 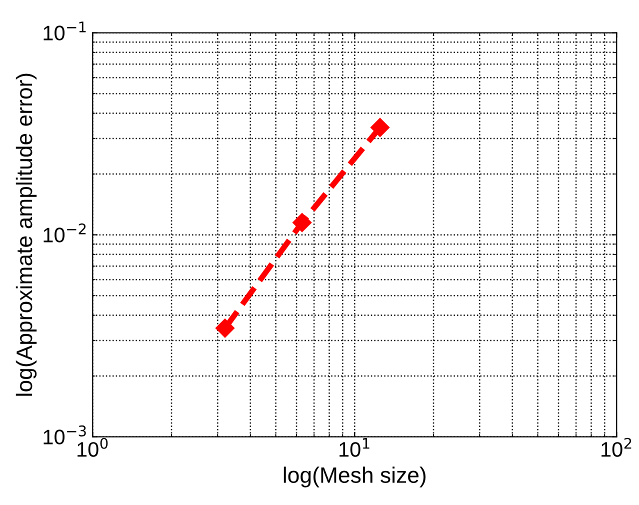 What do you see at coordinates (617, 447) in the screenshot?
I see `x-tick-label: 10$^{2}$` at bounding box center [617, 447].